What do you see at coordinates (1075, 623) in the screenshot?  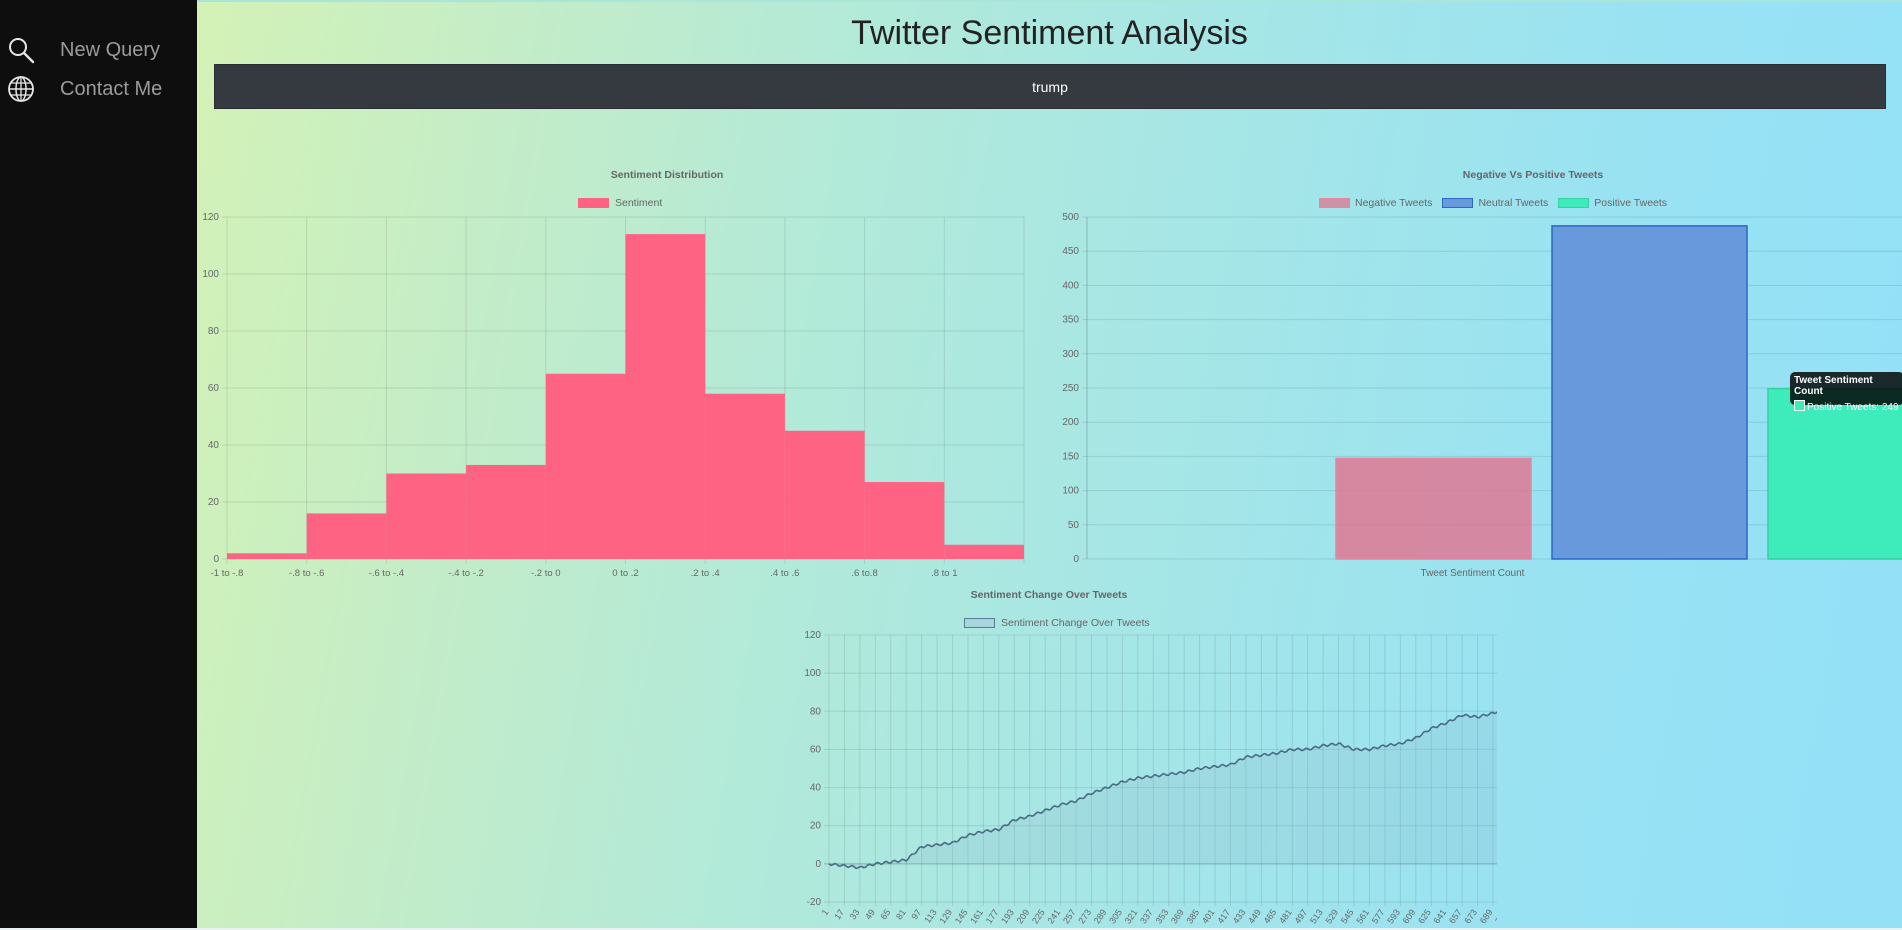 I see `legend-label: Sentiment Change Over Tweets` at bounding box center [1075, 623].